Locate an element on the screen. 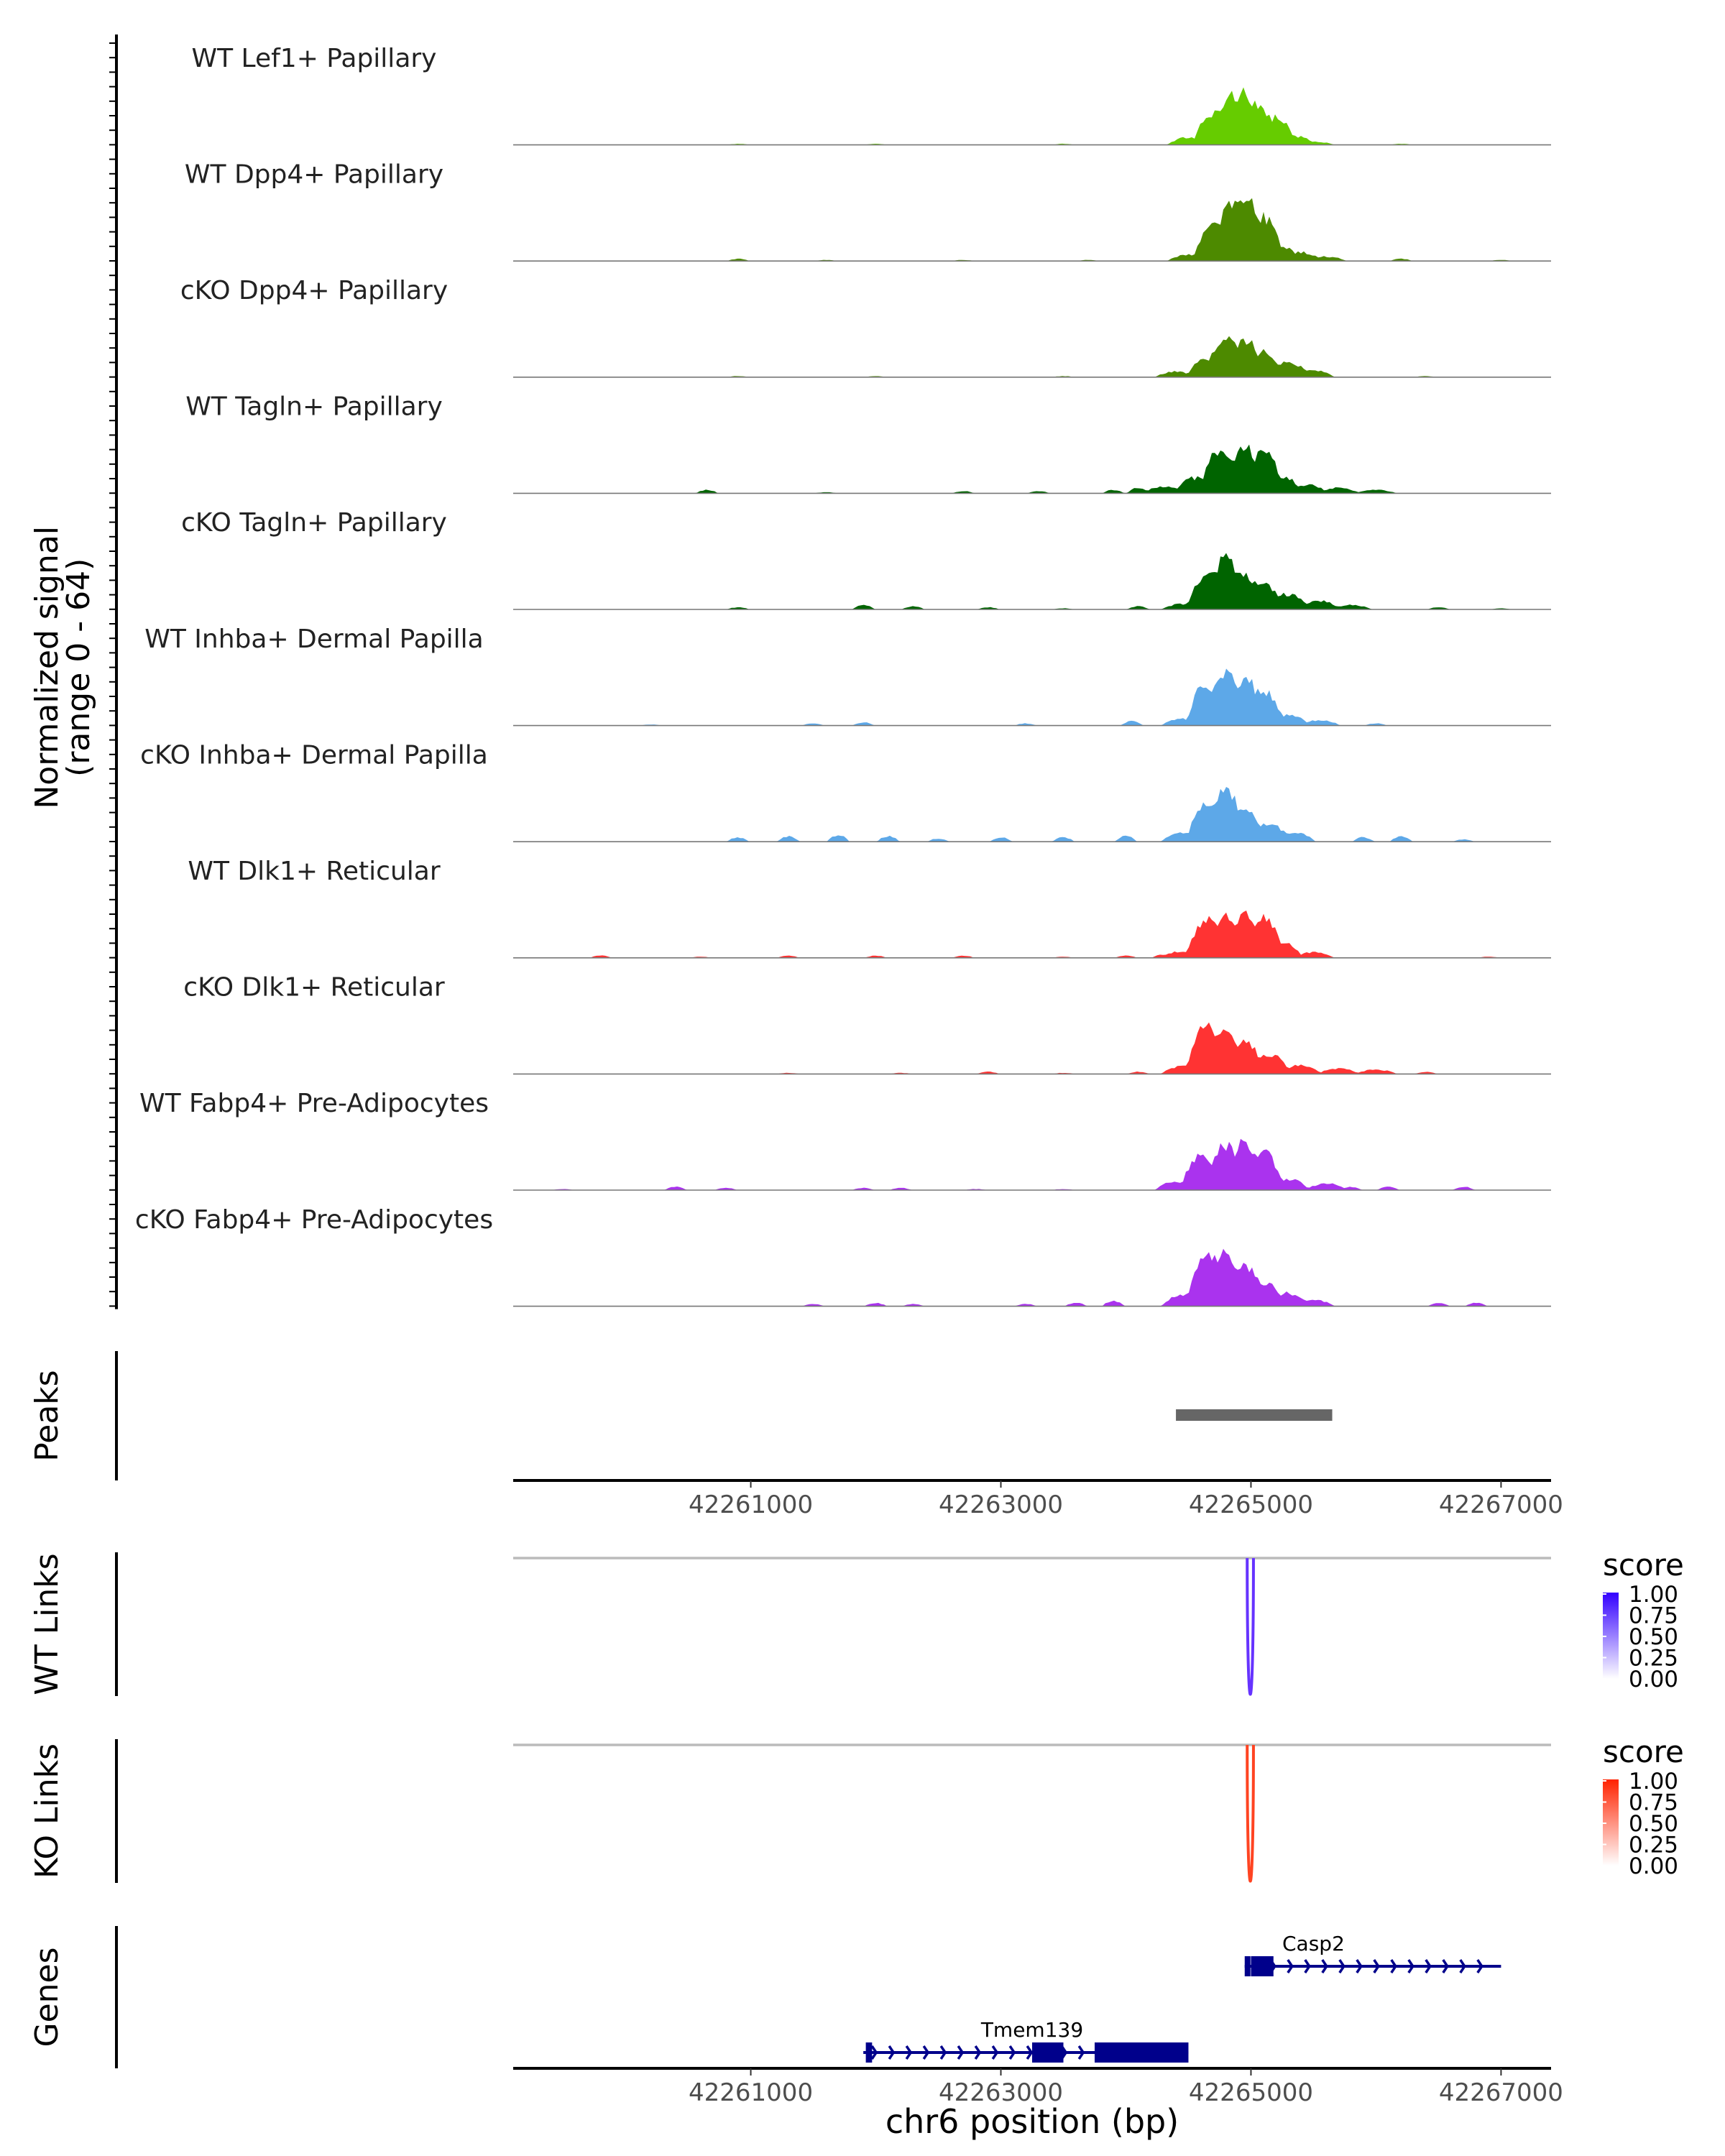 The height and width of the screenshot is (2156, 1725). coverage-track: cKO Fabp4+ Pre-Adipocytes is located at coordinates (843, 1256).